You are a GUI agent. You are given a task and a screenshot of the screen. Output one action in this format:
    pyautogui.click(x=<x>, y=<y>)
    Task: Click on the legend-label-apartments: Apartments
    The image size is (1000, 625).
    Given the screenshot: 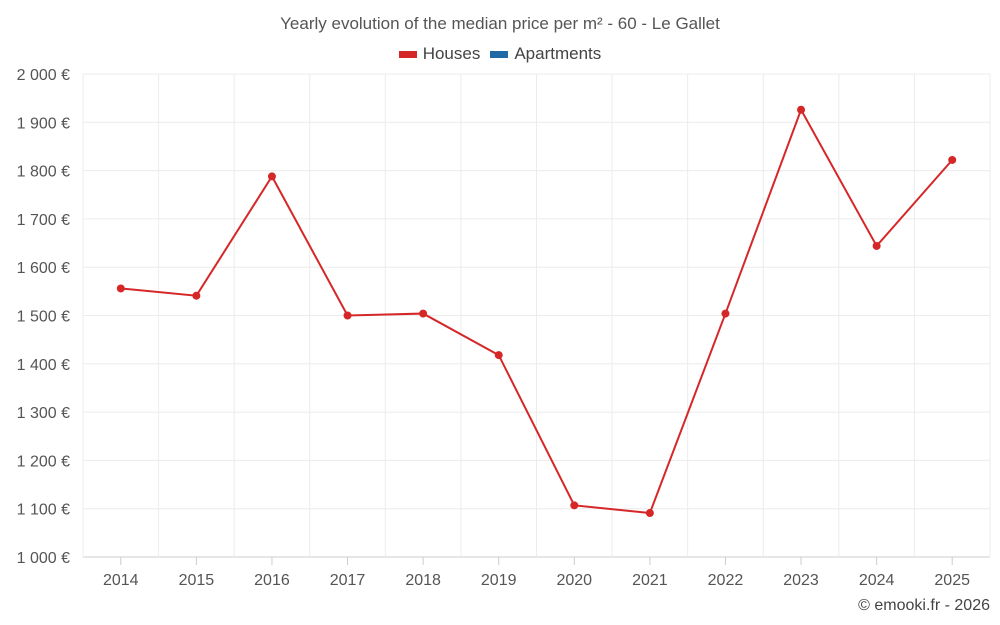 What is the action you would take?
    pyautogui.click(x=558, y=53)
    